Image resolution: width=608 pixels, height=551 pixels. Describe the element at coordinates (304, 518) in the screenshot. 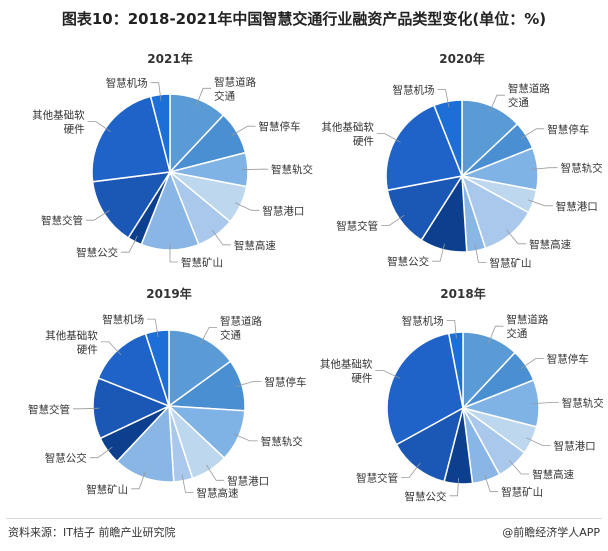

I see `footer-divider` at that location.